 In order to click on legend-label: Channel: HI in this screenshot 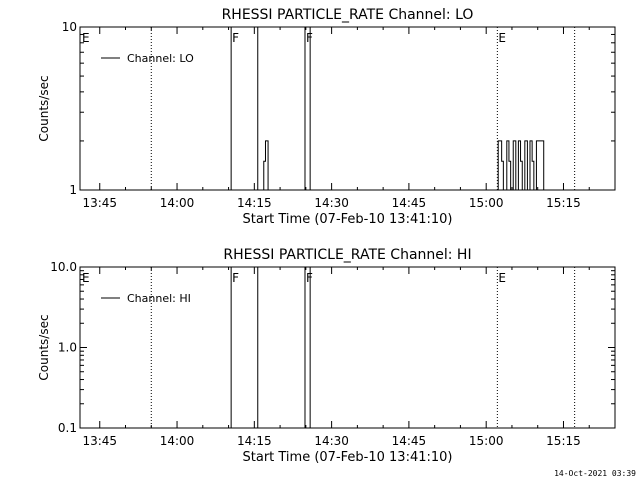, I will do `click(159, 298)`.